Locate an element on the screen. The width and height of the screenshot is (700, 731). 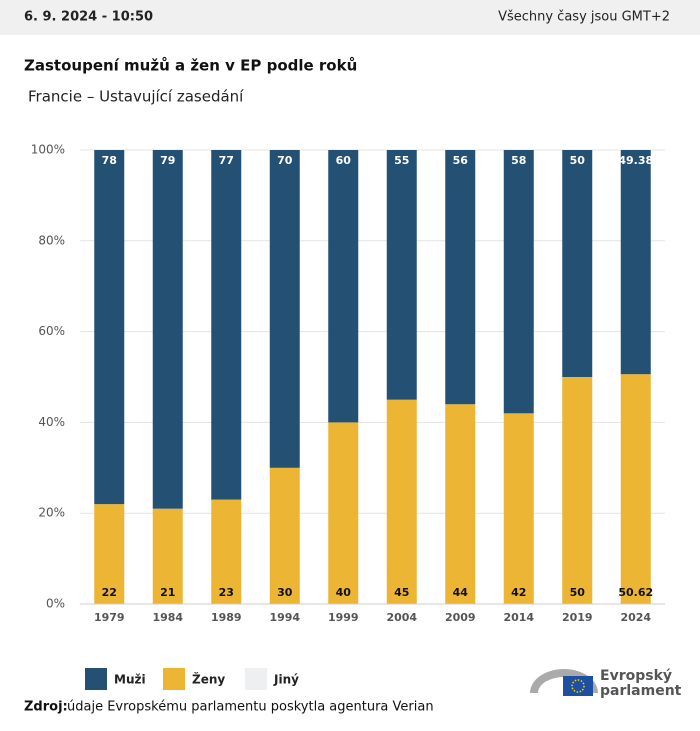
x-tick-label: 2009 is located at coordinates (460, 617).